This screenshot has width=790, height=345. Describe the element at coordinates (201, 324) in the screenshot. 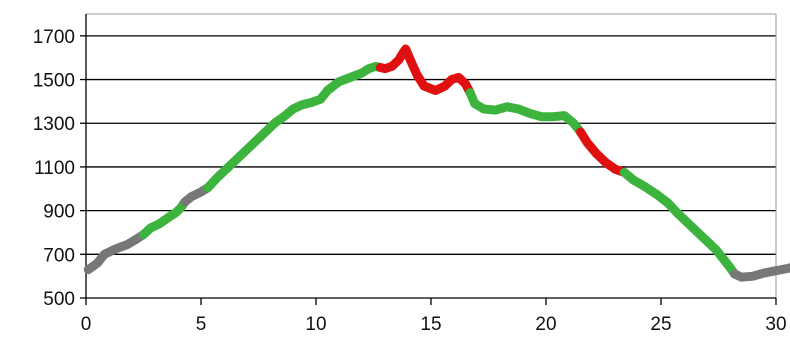

I see `x-tick-label-5: 5` at that location.